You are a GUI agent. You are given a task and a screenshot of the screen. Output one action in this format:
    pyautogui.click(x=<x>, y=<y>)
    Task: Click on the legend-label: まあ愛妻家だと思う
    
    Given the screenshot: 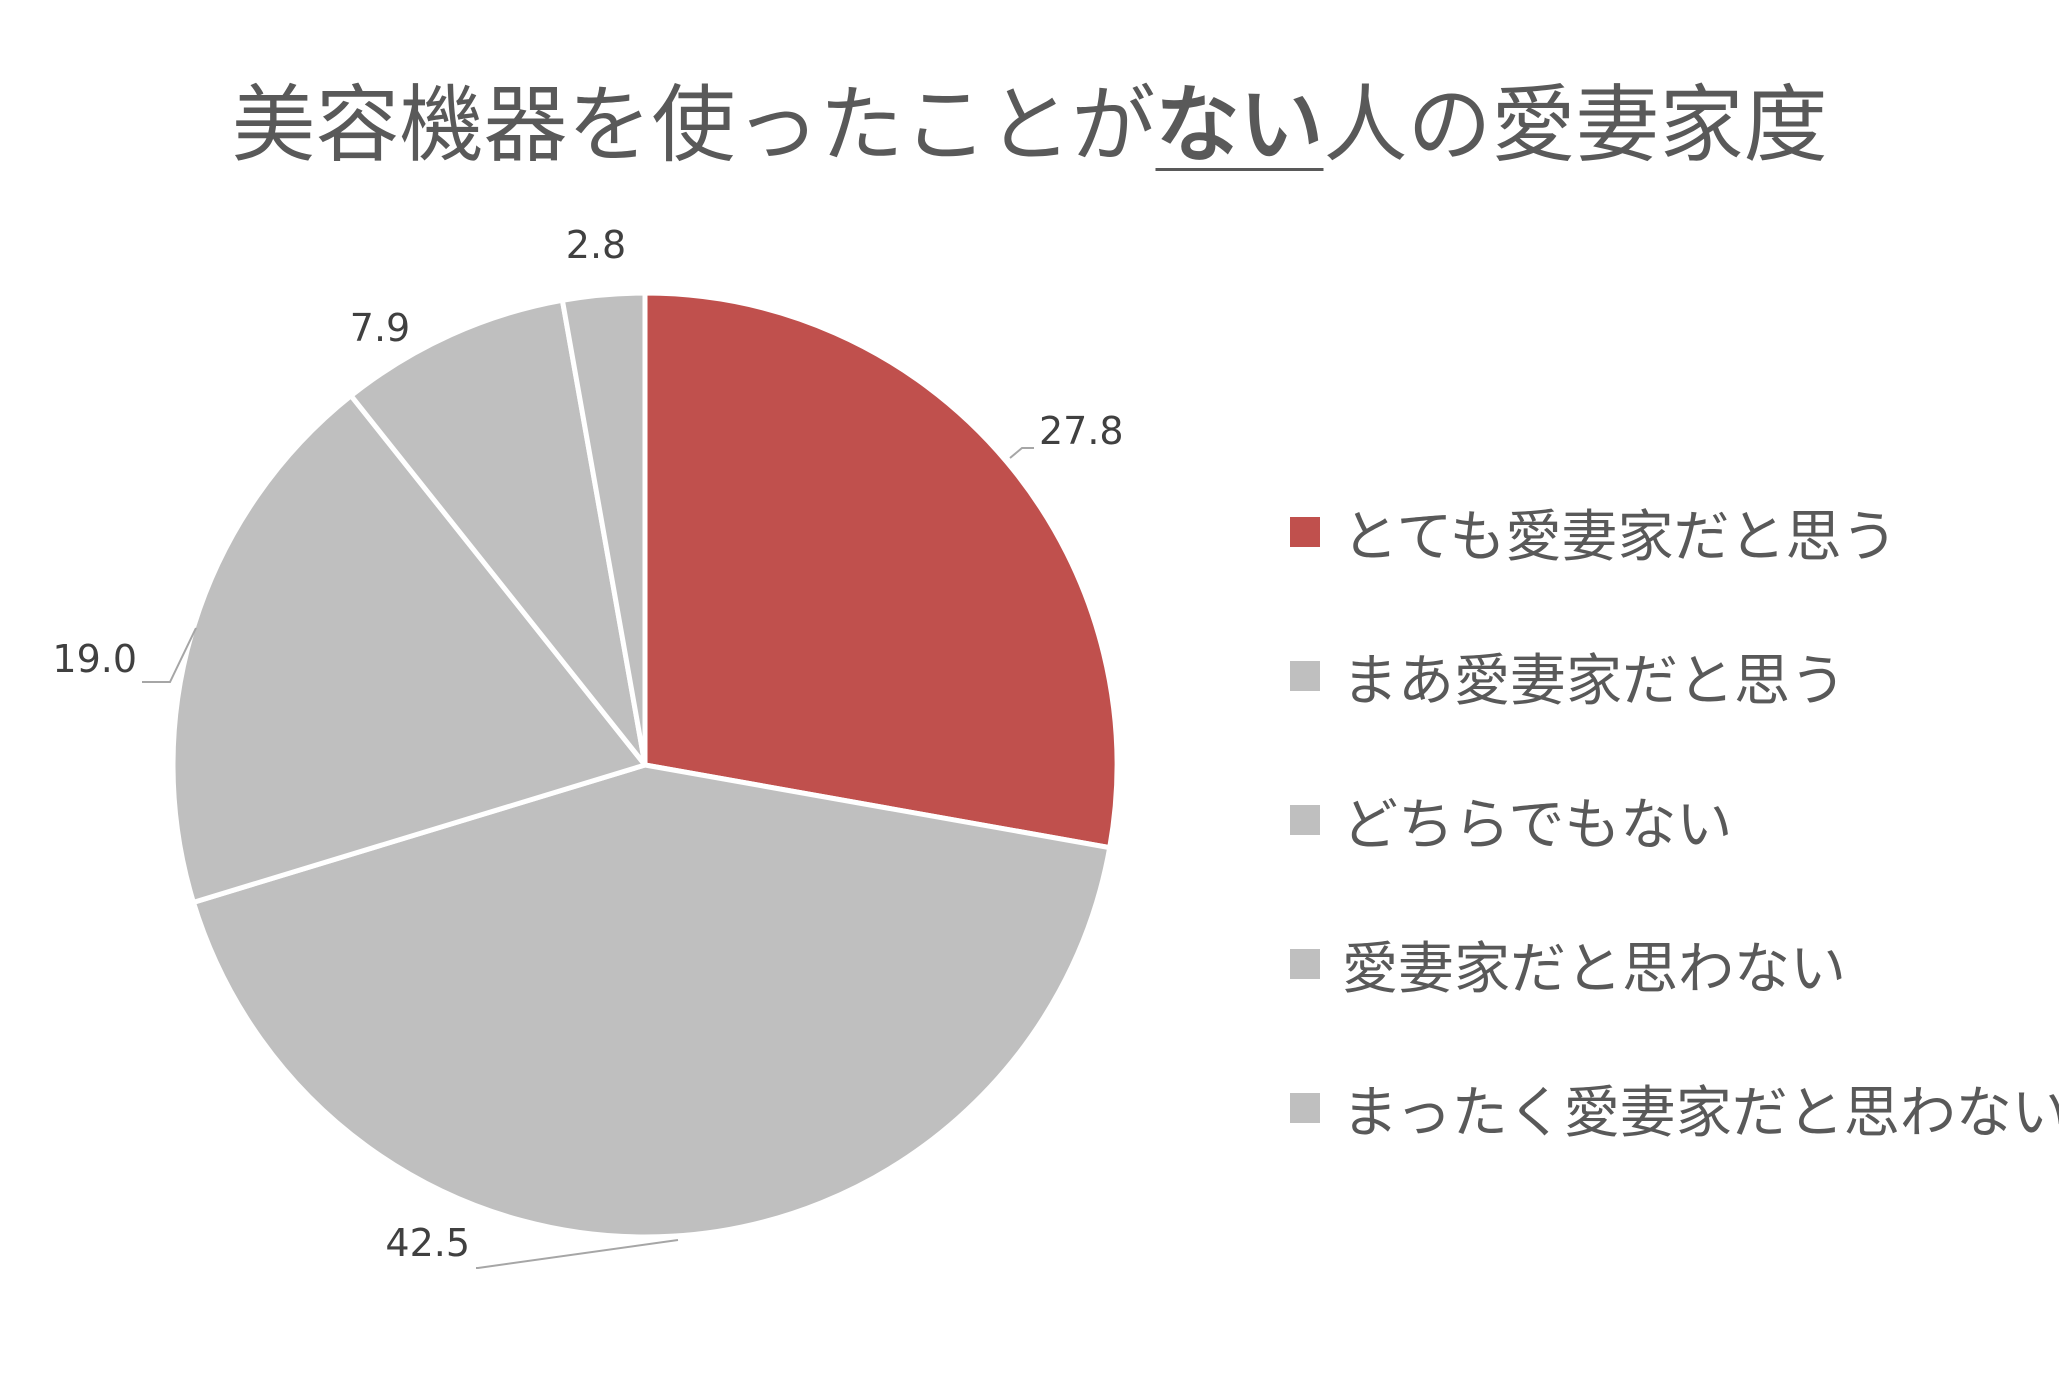 What is the action you would take?
    pyautogui.click(x=1594, y=681)
    